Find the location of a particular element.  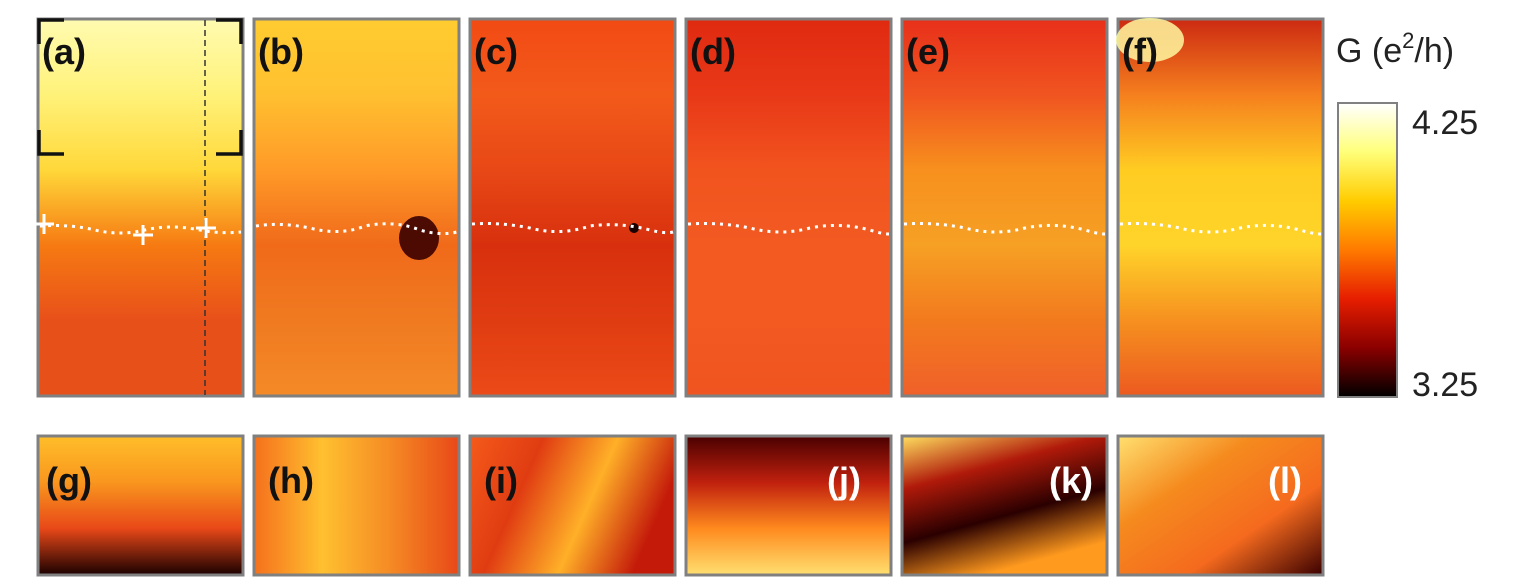

colorbar-title: G (e2/h) is located at coordinates (1395, 49).